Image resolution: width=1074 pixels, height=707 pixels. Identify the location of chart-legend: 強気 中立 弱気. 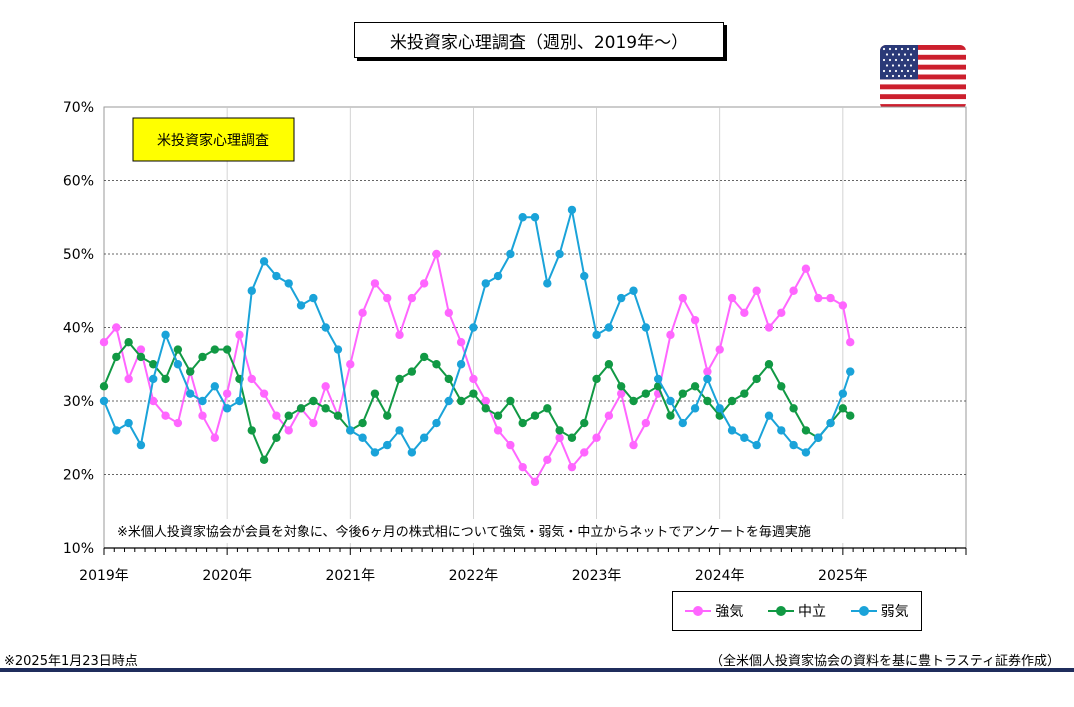
(797, 611).